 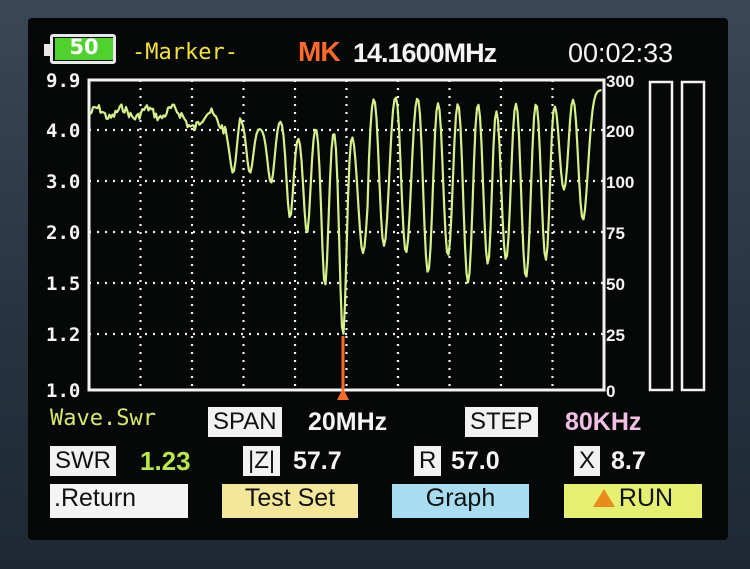 What do you see at coordinates (628, 461) in the screenshot?
I see `x-value: 8.7` at bounding box center [628, 461].